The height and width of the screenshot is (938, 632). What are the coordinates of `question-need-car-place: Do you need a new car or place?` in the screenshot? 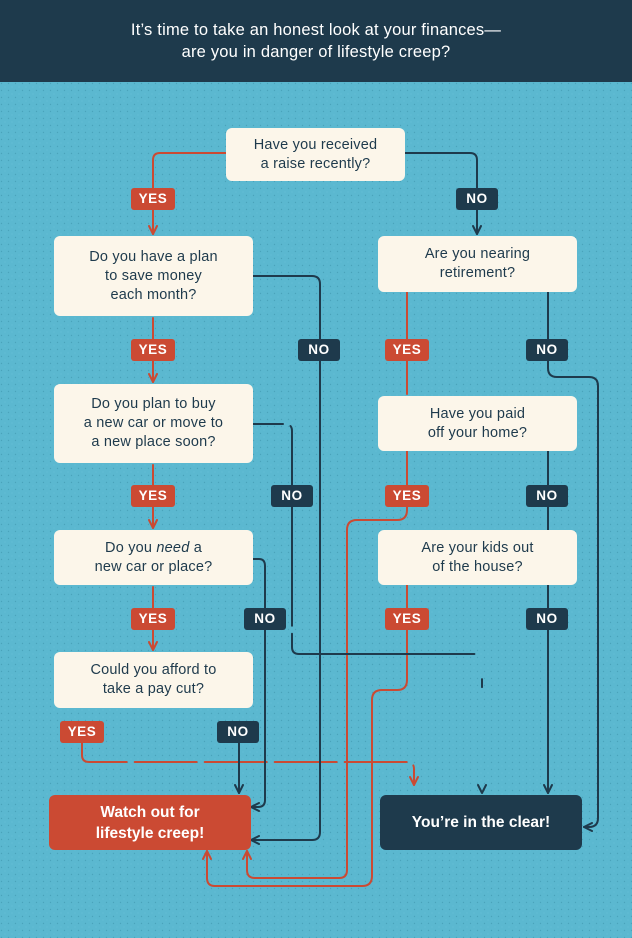 It's located at (153, 557).